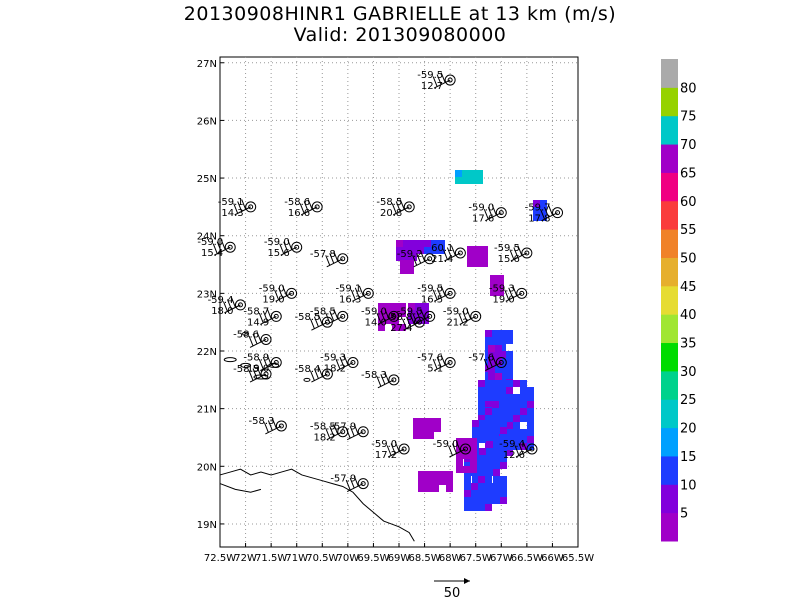  I want to click on lon-tick-label: 69W, so click(399, 558).